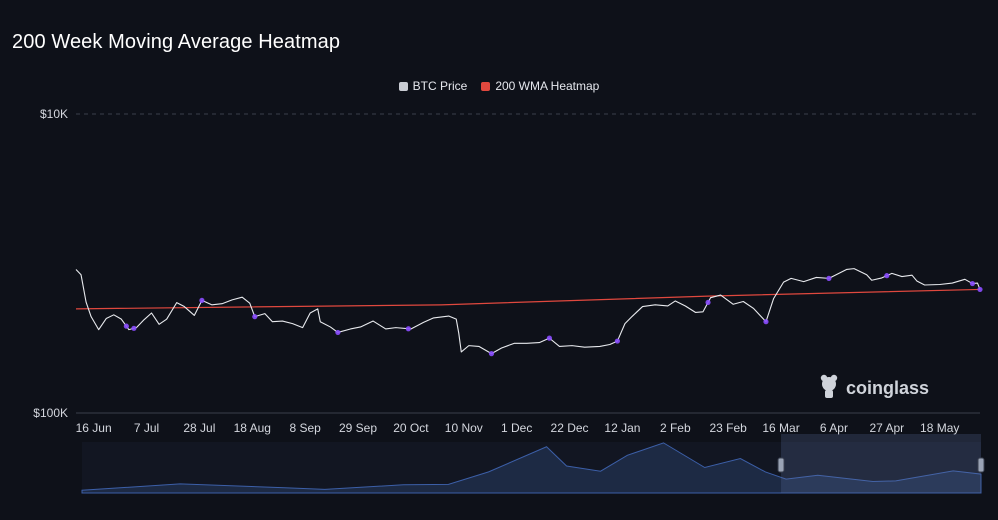 The height and width of the screenshot is (520, 998). I want to click on x-tick-label: 23 Feb, so click(729, 428).